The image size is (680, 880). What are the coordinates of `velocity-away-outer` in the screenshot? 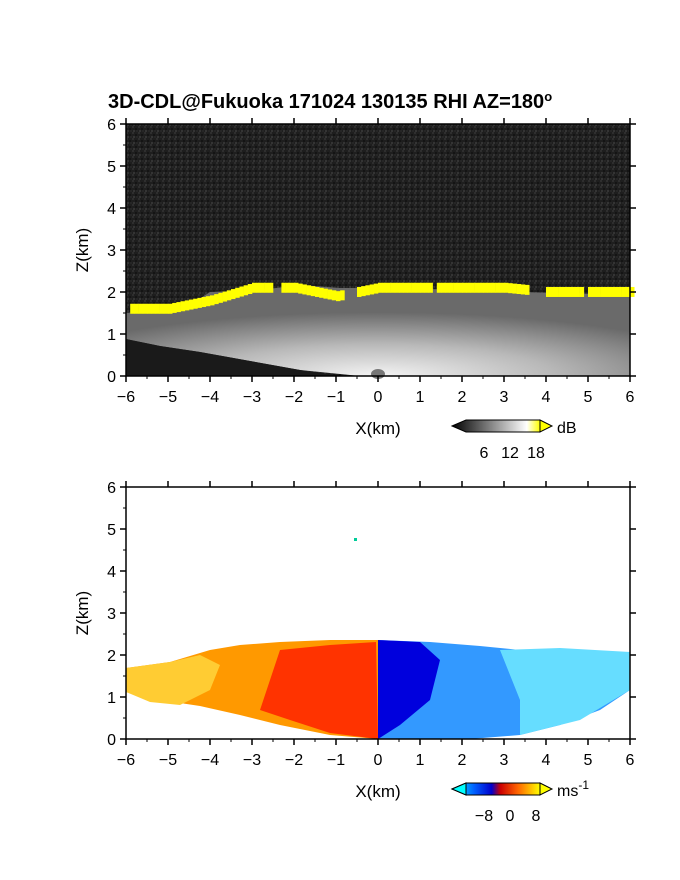 It's located at (565, 691).